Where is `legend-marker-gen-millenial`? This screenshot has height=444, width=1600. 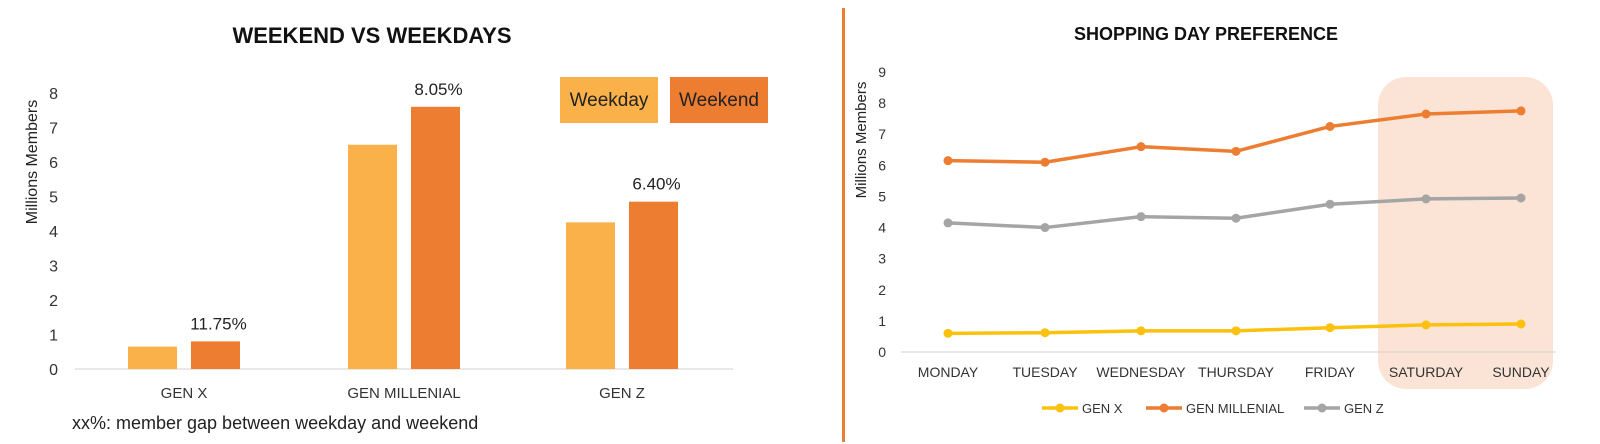
legend-marker-gen-millenial is located at coordinates (1164, 408).